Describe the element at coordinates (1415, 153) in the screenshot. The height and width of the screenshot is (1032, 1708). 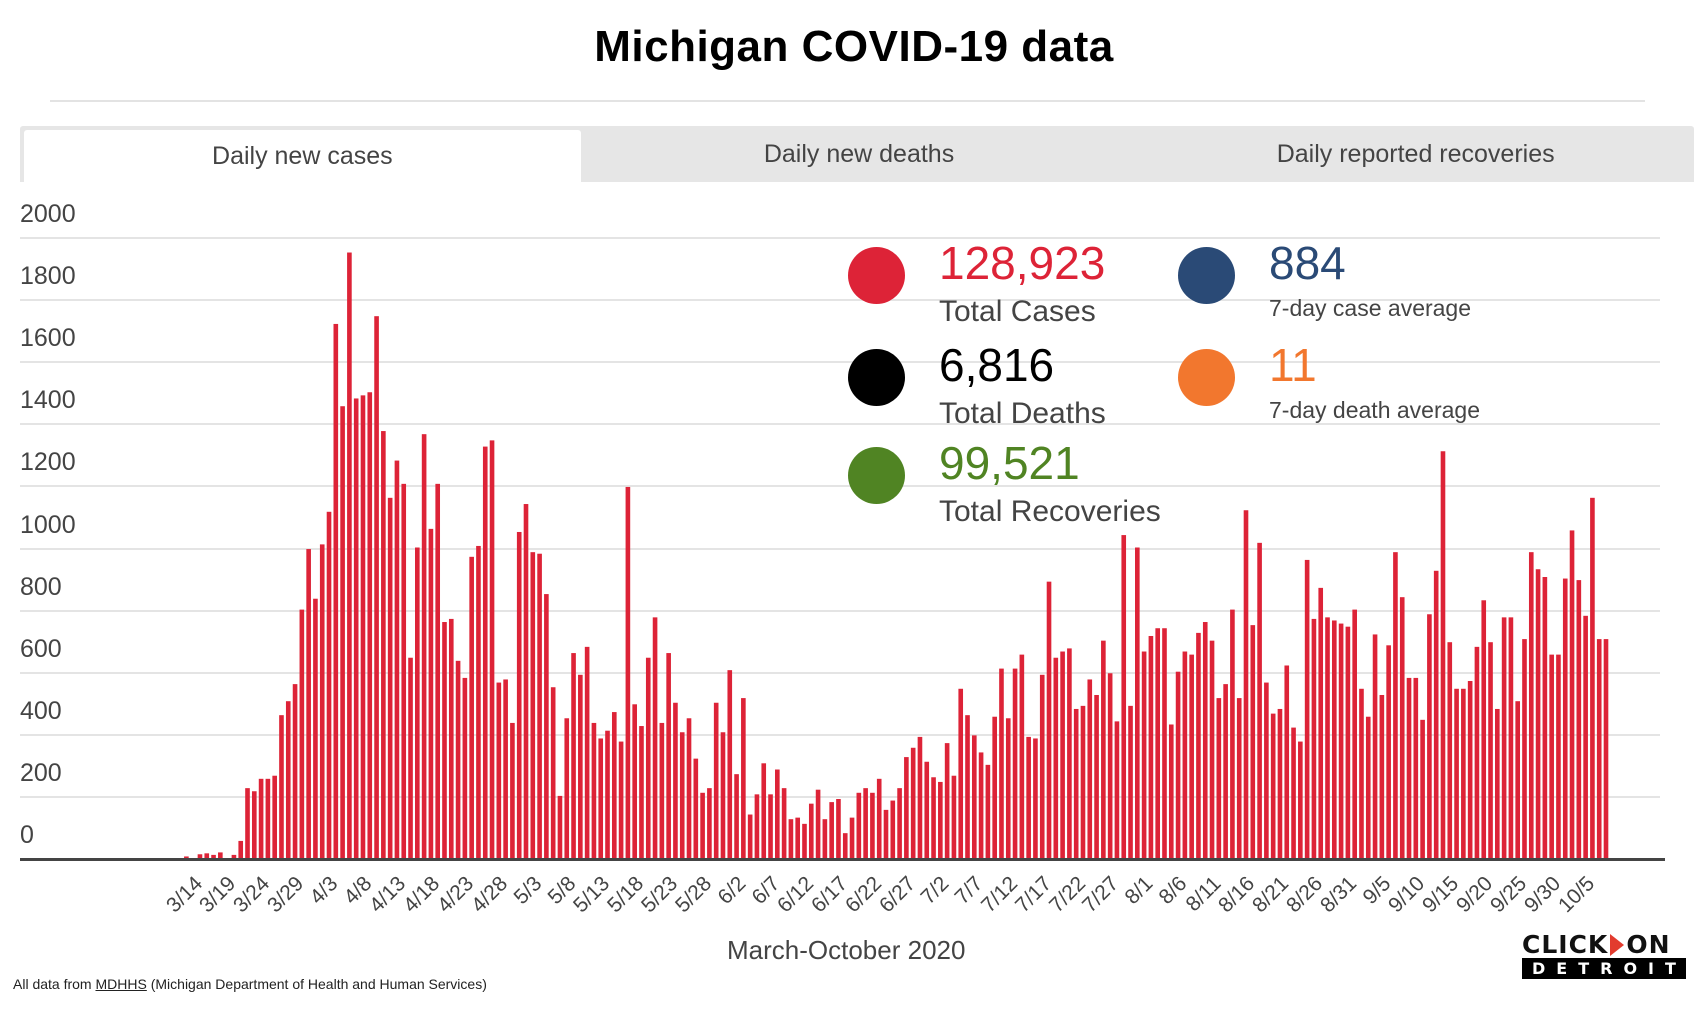
I see `tab-daily-reported-recoveries: Daily reported recoveries` at that location.